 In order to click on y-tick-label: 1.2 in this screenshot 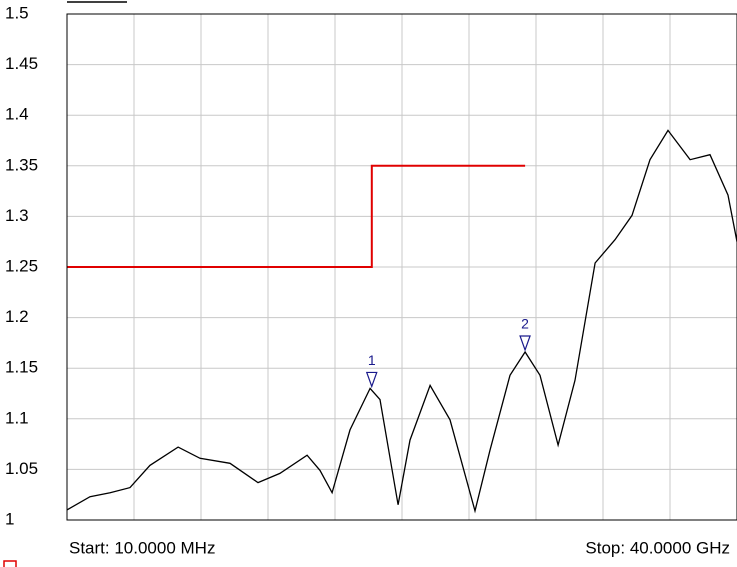, I will do `click(17, 316)`.